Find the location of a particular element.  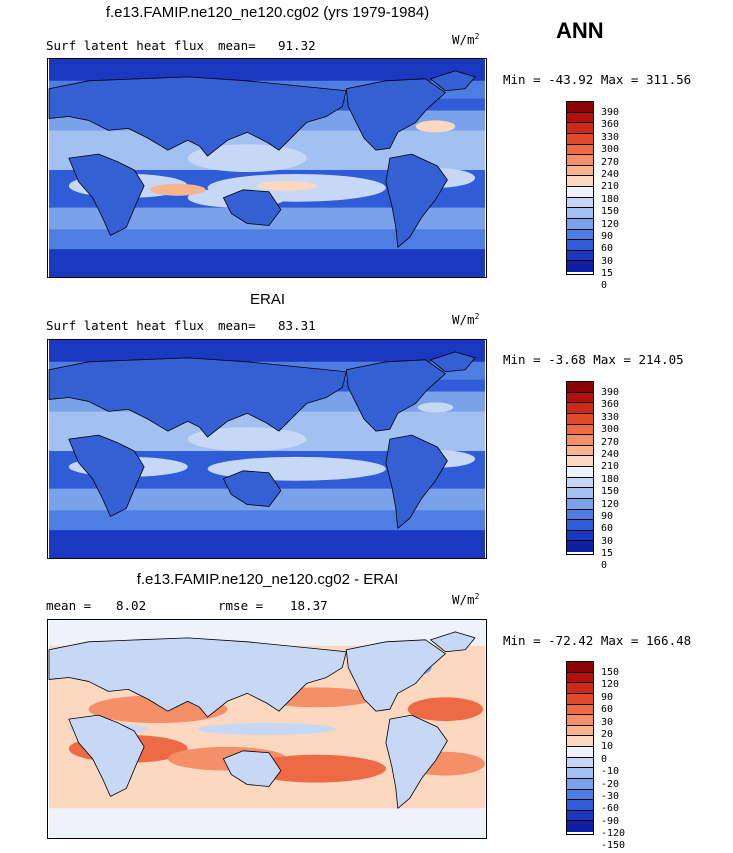

colorbar-tick-label: 360 is located at coordinates (610, 125).